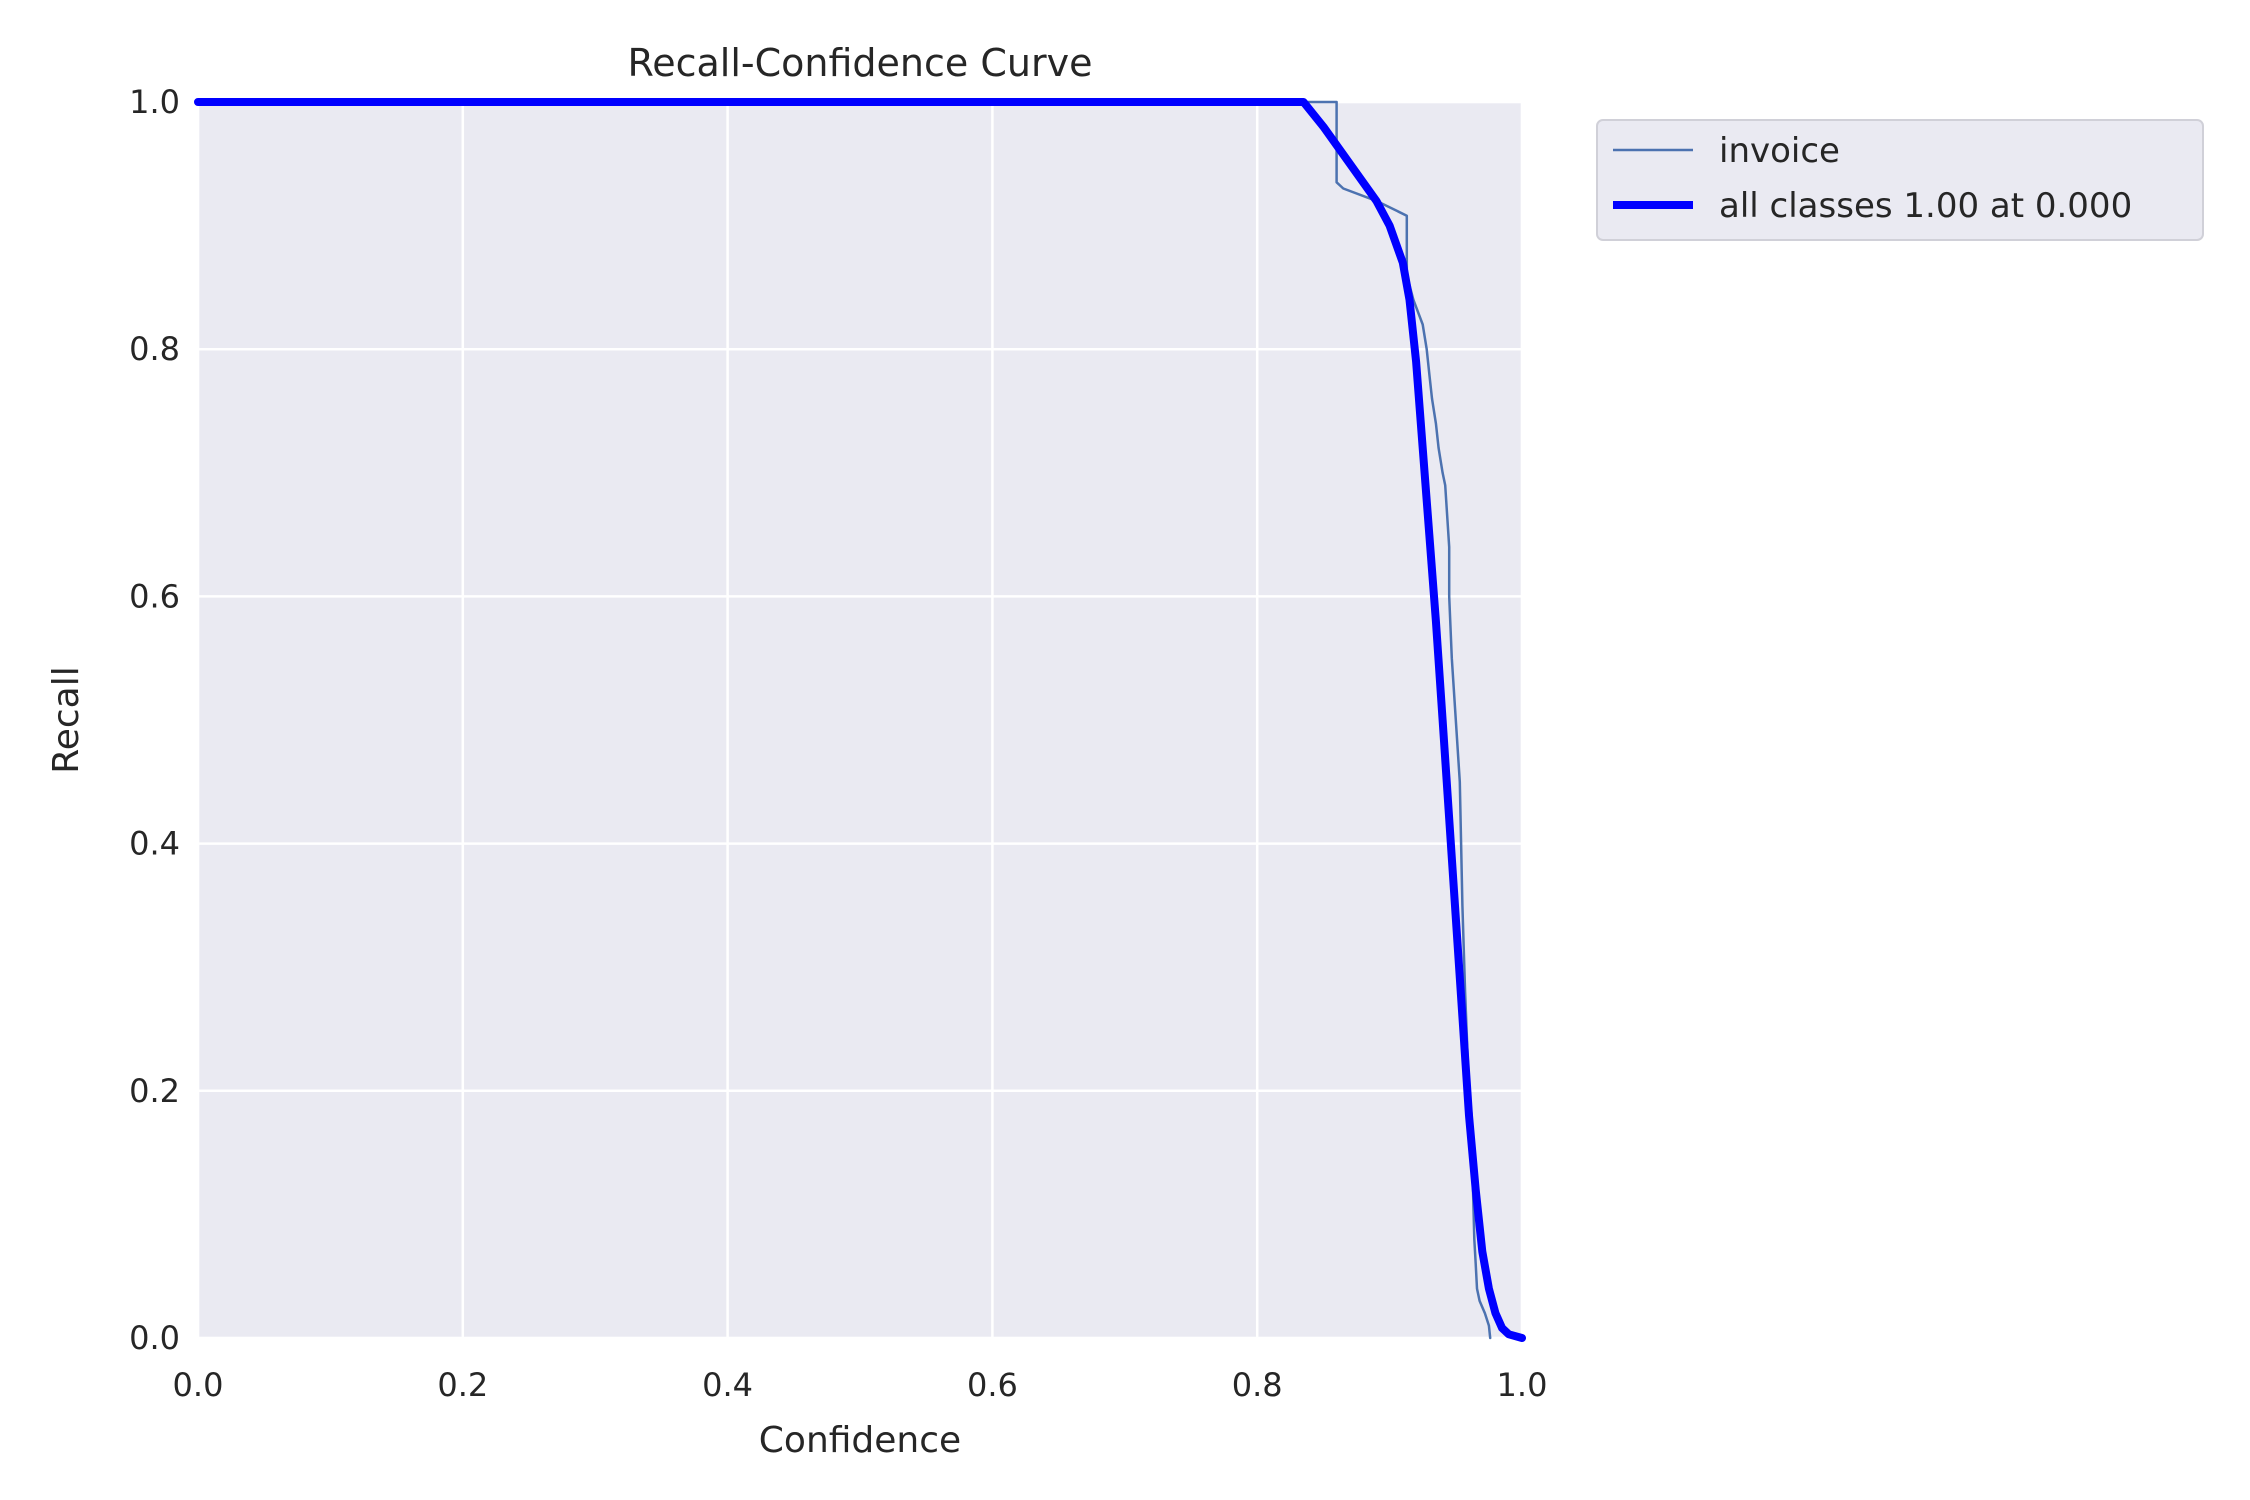 This screenshot has width=2250, height=1500. What do you see at coordinates (992, 1385) in the screenshot?
I see `x-tick-label: 0.6` at bounding box center [992, 1385].